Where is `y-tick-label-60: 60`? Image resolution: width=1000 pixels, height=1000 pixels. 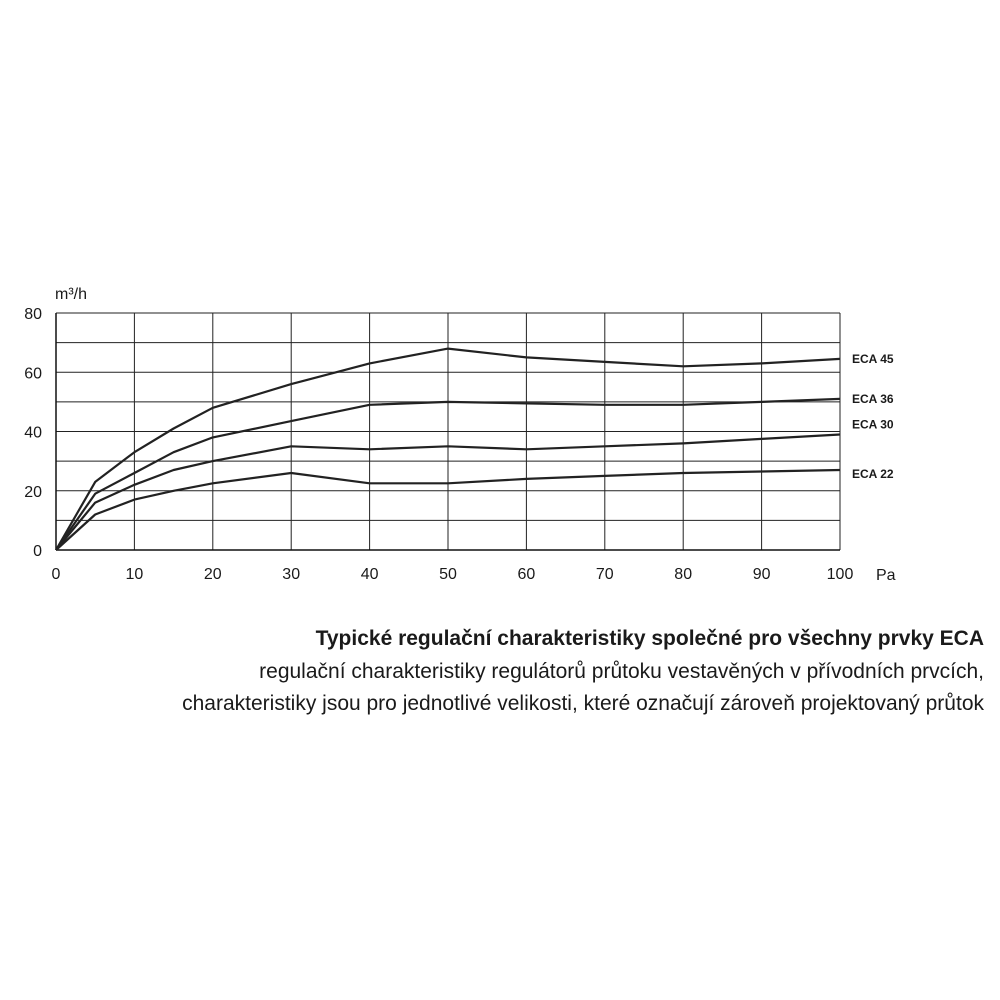
y-tick-label-60: 60 is located at coordinates (33, 373).